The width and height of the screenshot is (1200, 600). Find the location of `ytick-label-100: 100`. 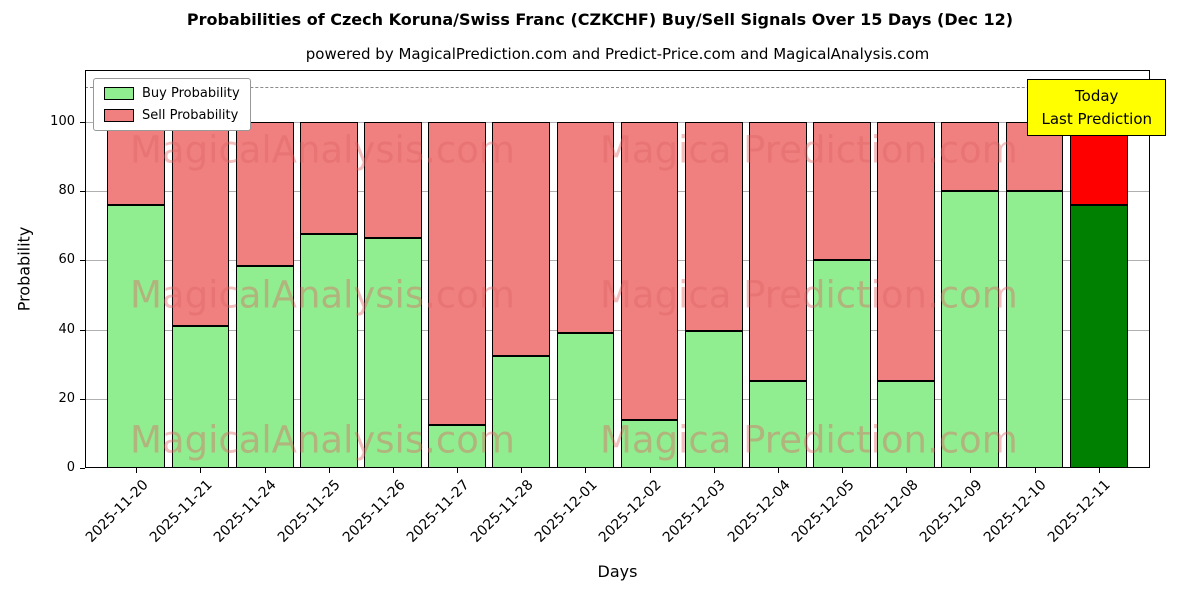

ytick-label-100: 100 is located at coordinates (62, 121).